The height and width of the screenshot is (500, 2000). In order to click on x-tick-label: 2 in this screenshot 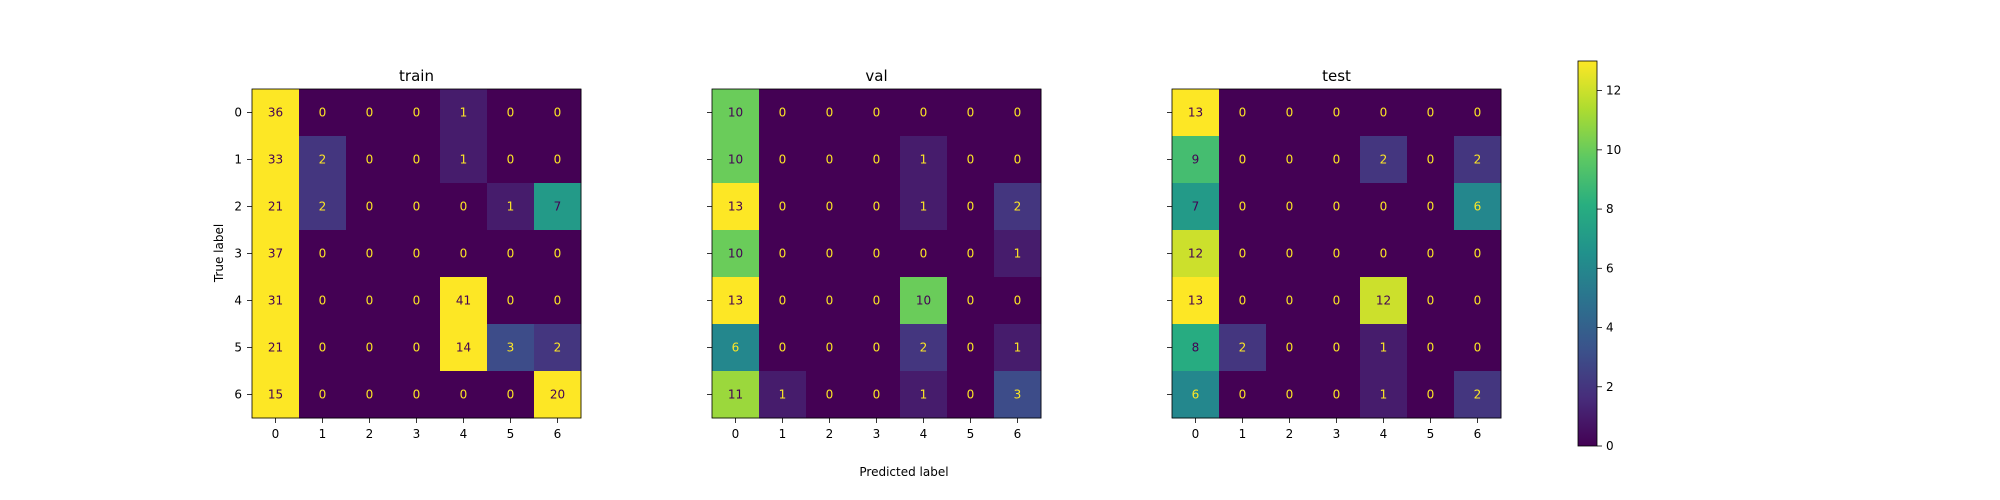, I will do `click(830, 434)`.